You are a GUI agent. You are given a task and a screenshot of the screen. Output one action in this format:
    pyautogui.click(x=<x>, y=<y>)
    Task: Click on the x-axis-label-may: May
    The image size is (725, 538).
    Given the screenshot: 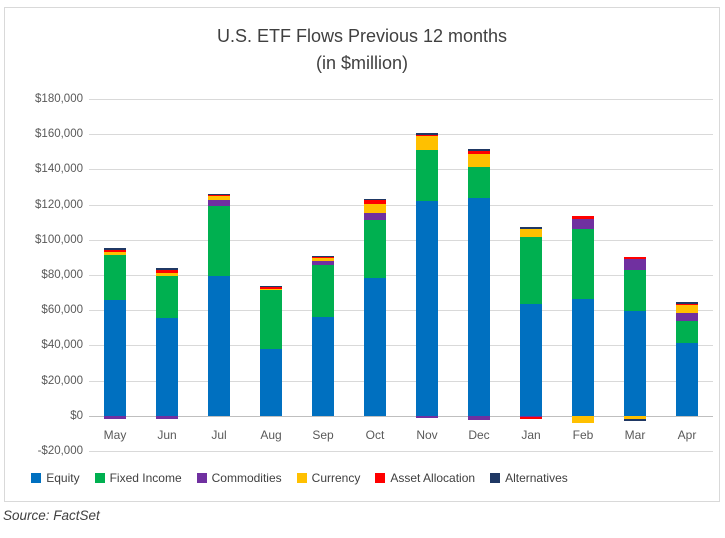 What is the action you would take?
    pyautogui.click(x=115, y=434)
    